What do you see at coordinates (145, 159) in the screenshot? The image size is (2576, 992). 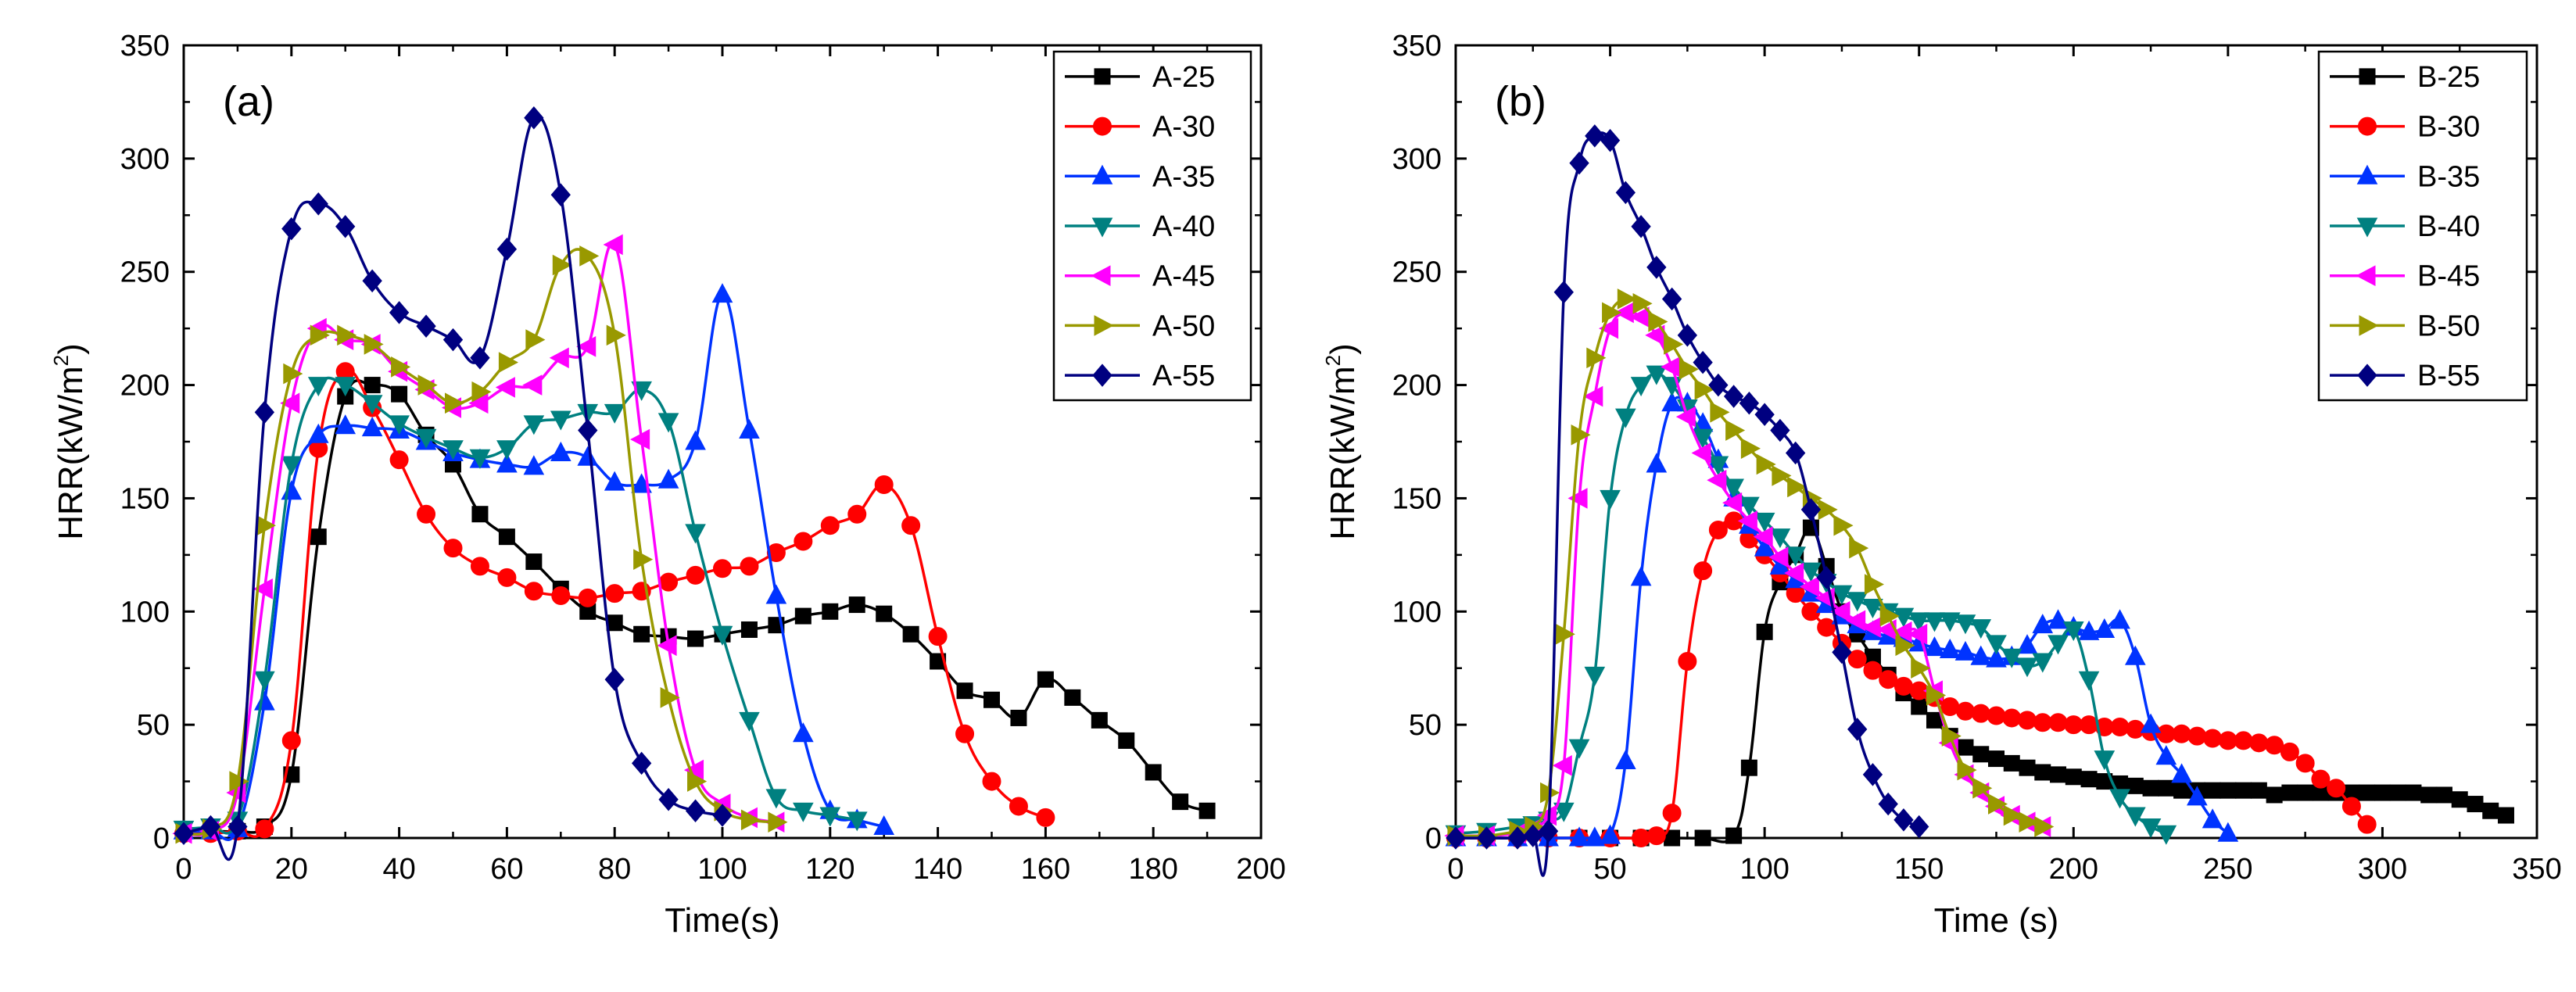 I see `y-tick-label: 300` at bounding box center [145, 159].